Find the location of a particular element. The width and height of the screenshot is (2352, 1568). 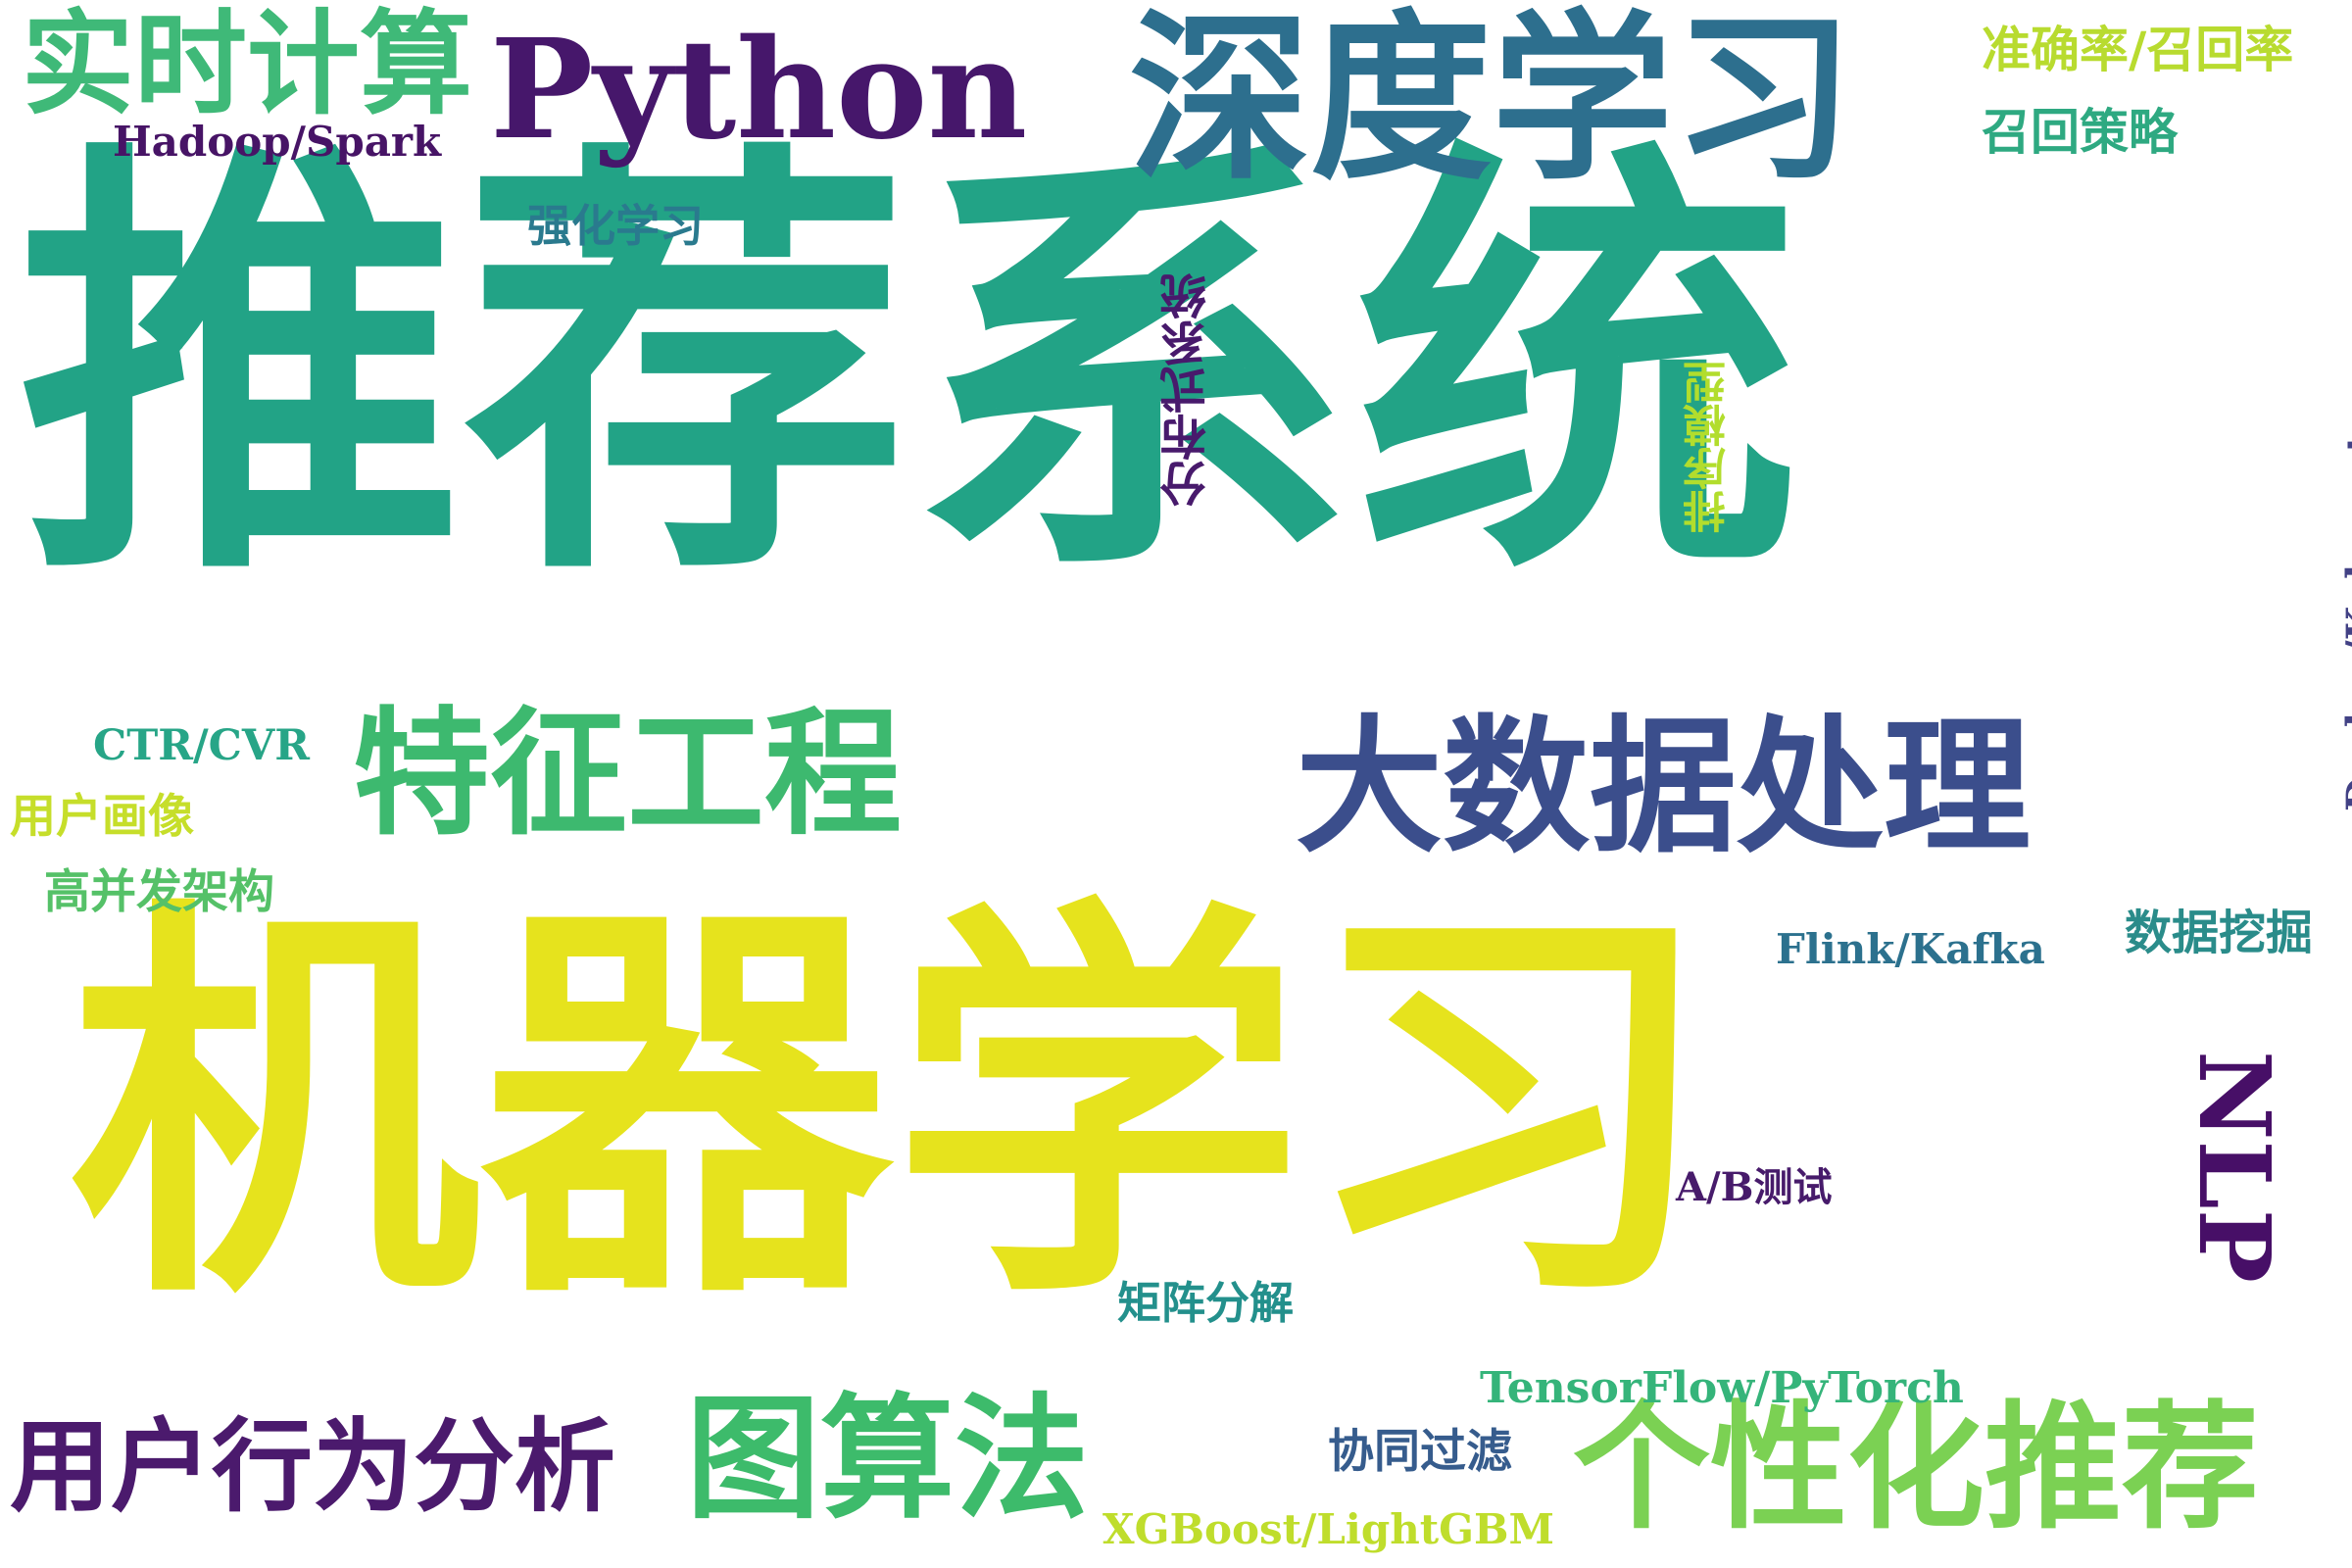

word-shendu-xuexi: 深度学习 is located at coordinates (1491, 102).